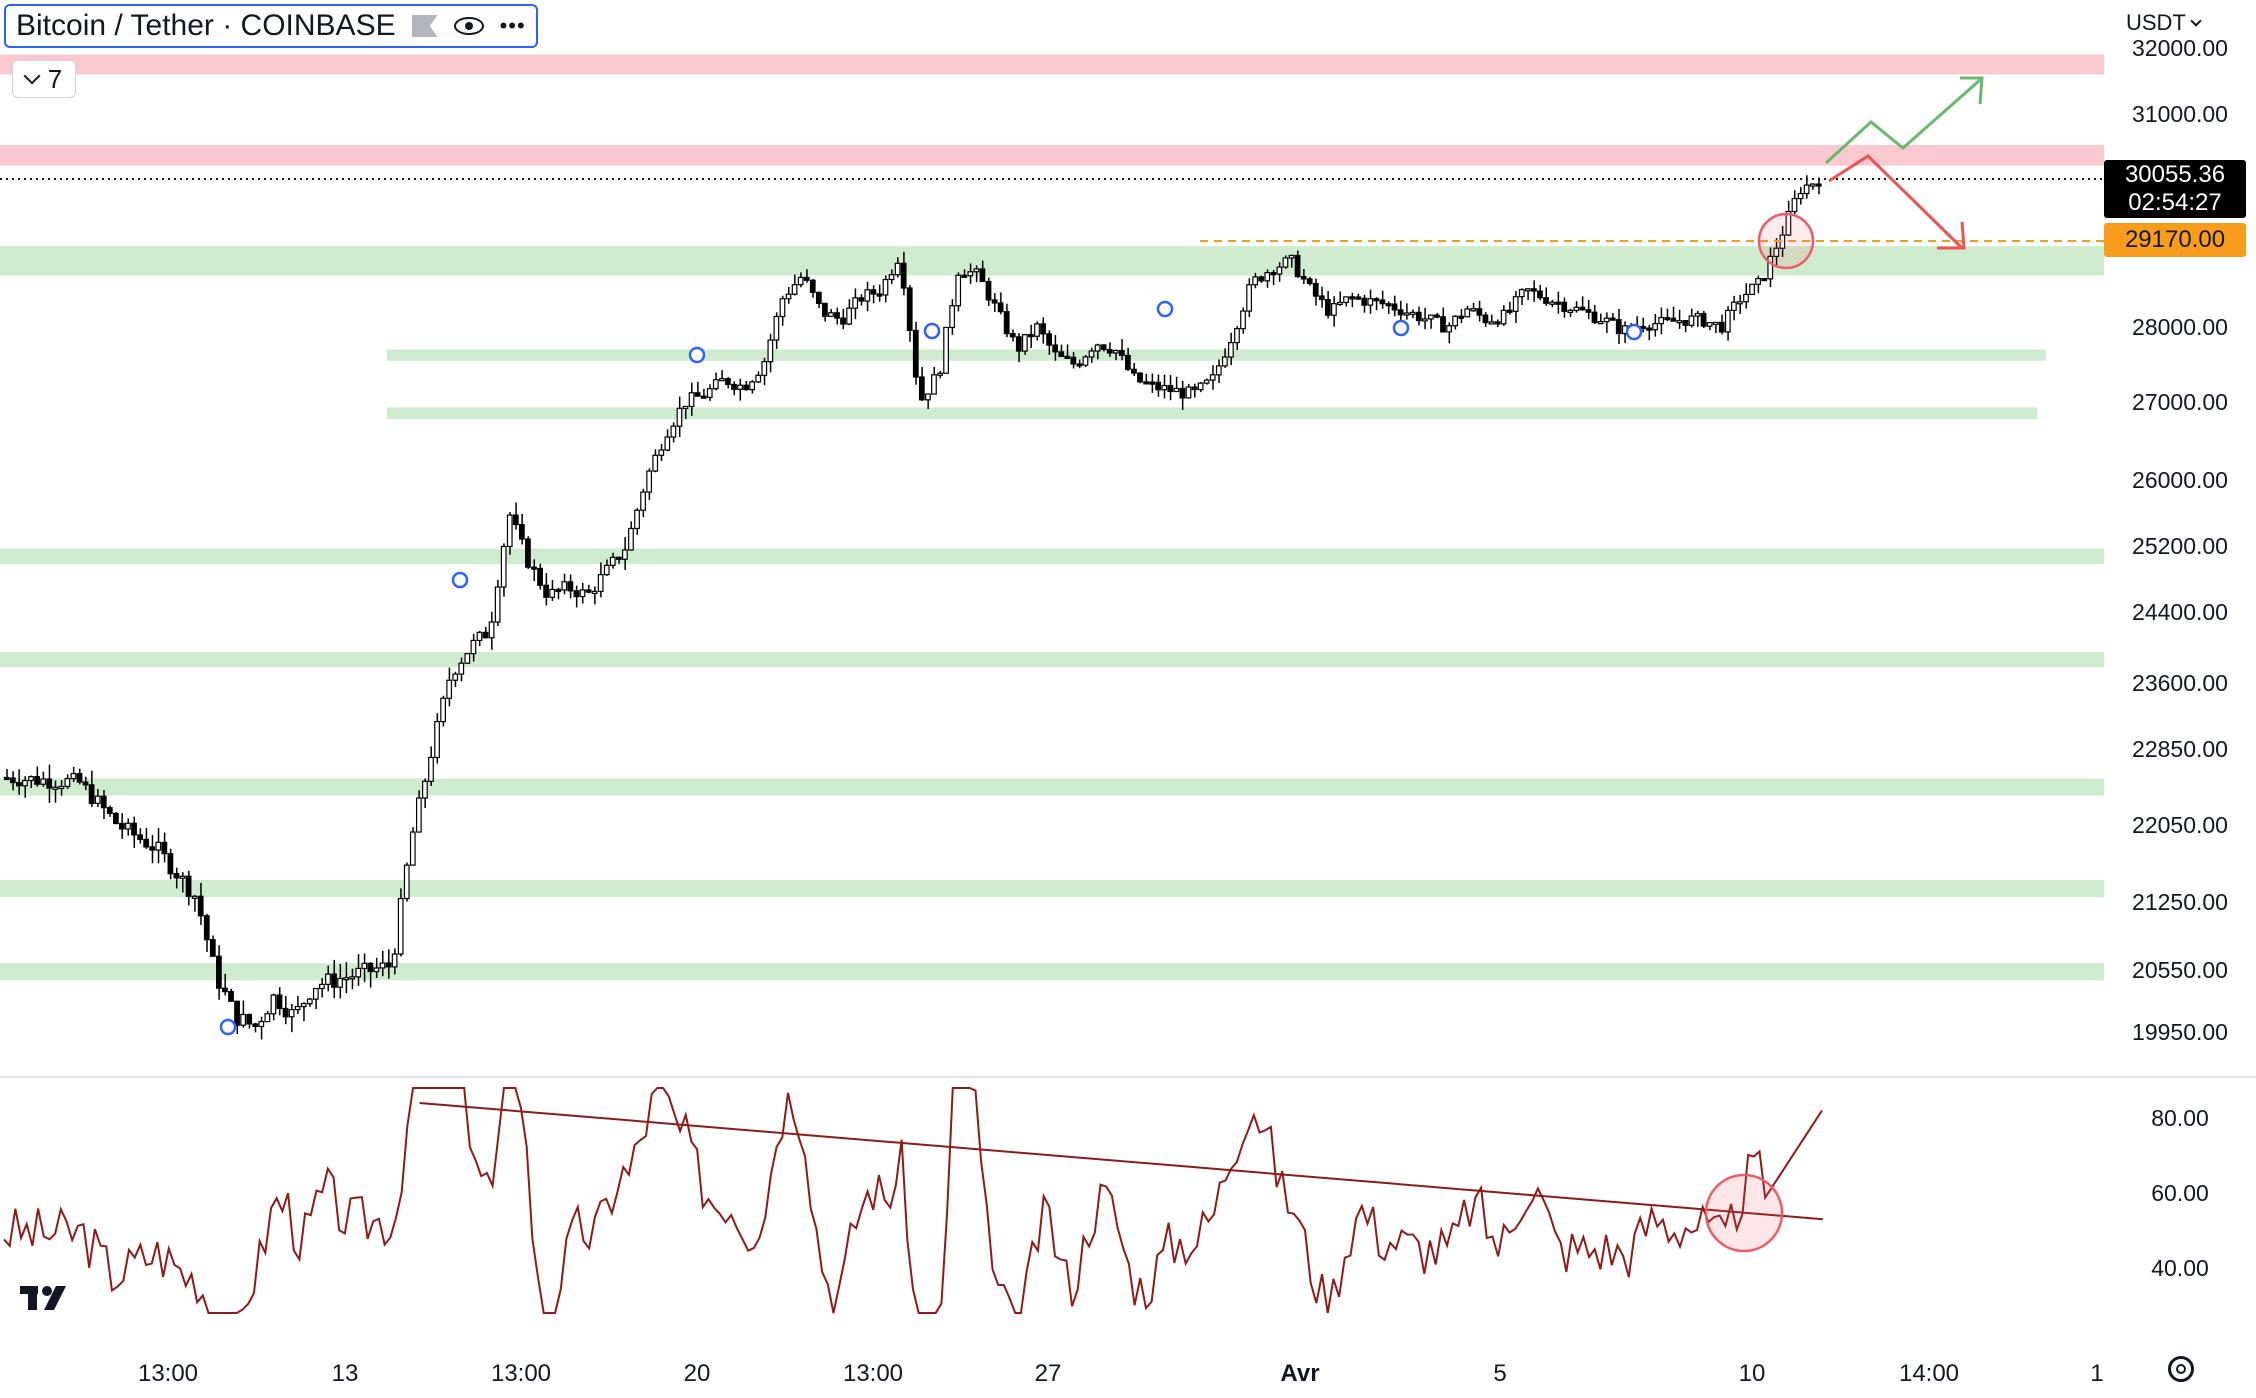 Image resolution: width=2256 pixels, height=1398 pixels. Describe the element at coordinates (2180, 902) in the screenshot. I see `price-tick-label: 21250.00` at that location.